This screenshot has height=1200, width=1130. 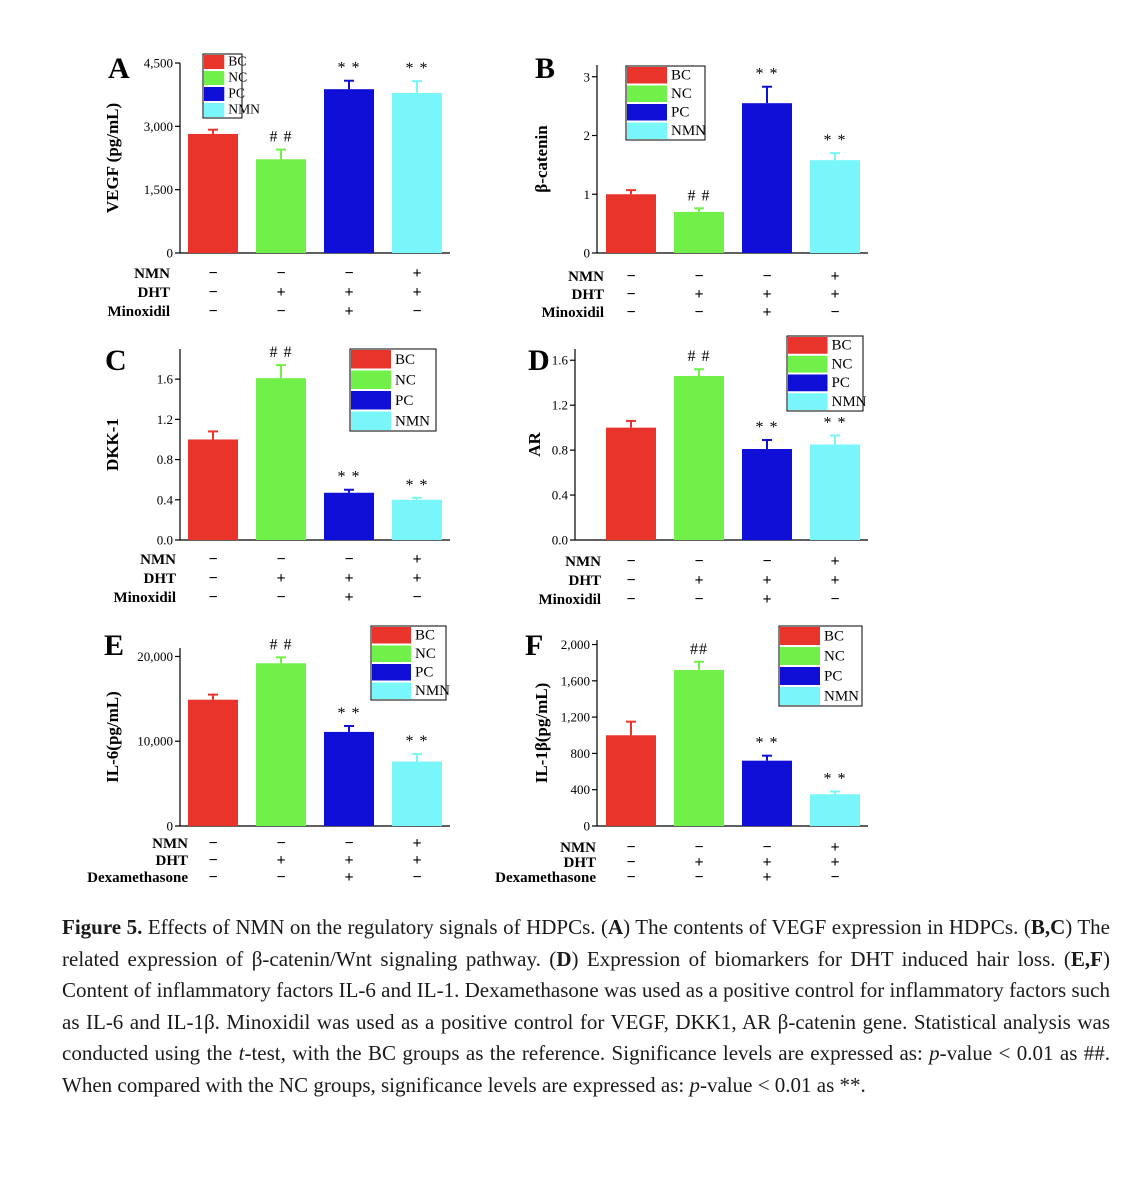 What do you see at coordinates (158, 126) in the screenshot?
I see `y-tick-label: 3,000` at bounding box center [158, 126].